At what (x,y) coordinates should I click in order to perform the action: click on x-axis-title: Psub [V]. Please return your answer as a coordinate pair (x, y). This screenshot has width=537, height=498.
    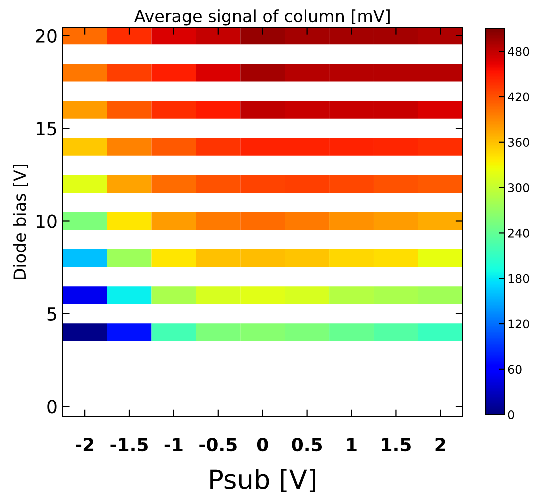
    Looking at the image, I should click on (263, 481).